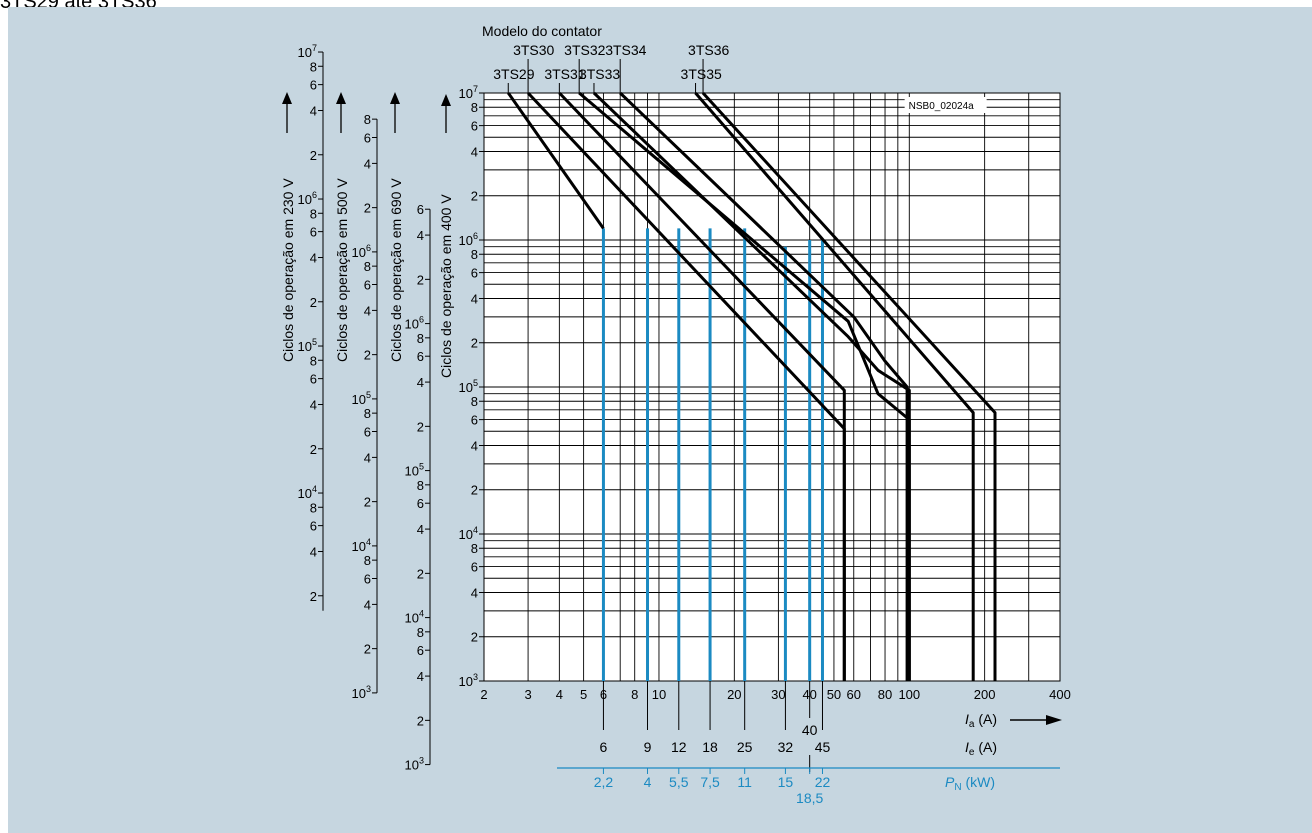 Image resolution: width=1312 pixels, height=833 pixels. Describe the element at coordinates (583, 694) in the screenshot. I see `x-tick-label: 5` at that location.